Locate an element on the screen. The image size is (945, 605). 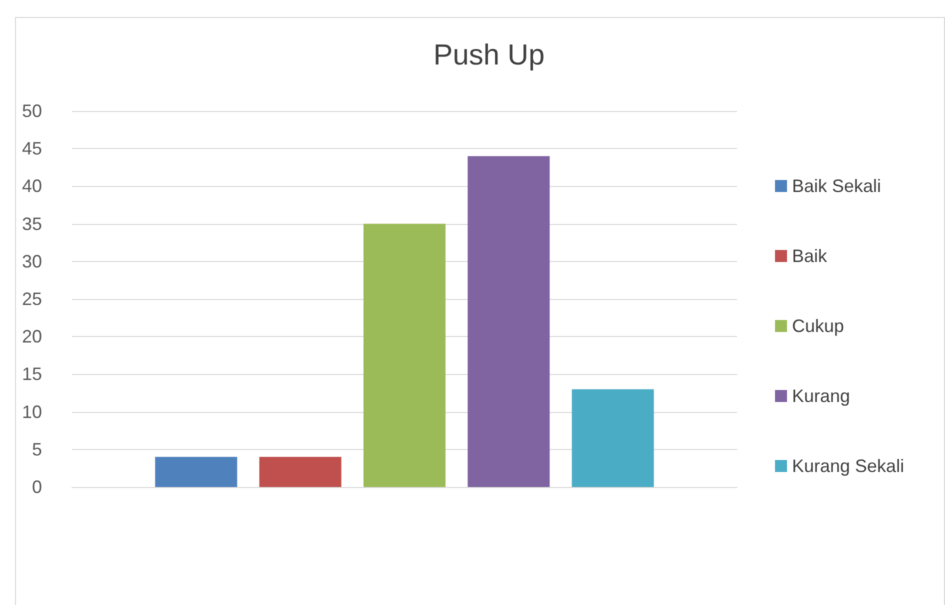
y-tick-label: 30 is located at coordinates (32, 261).